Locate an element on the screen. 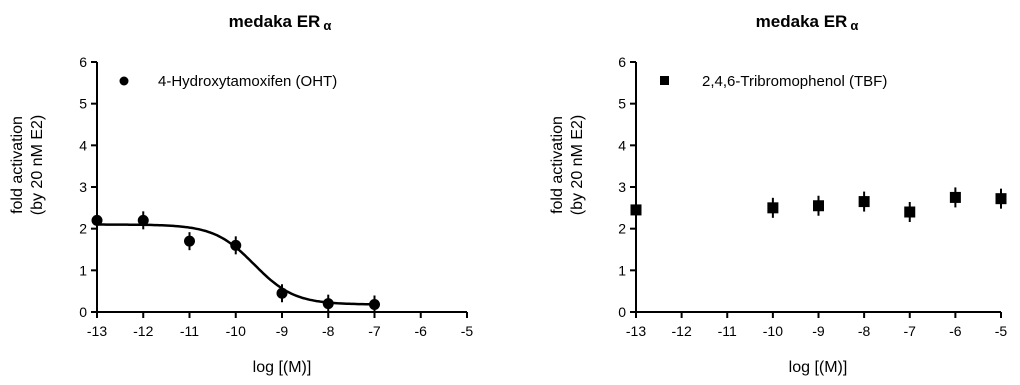 Image resolution: width=1020 pixels, height=385 pixels. legend: 4-Hydroxytamoxifen (OHT) is located at coordinates (228, 81).